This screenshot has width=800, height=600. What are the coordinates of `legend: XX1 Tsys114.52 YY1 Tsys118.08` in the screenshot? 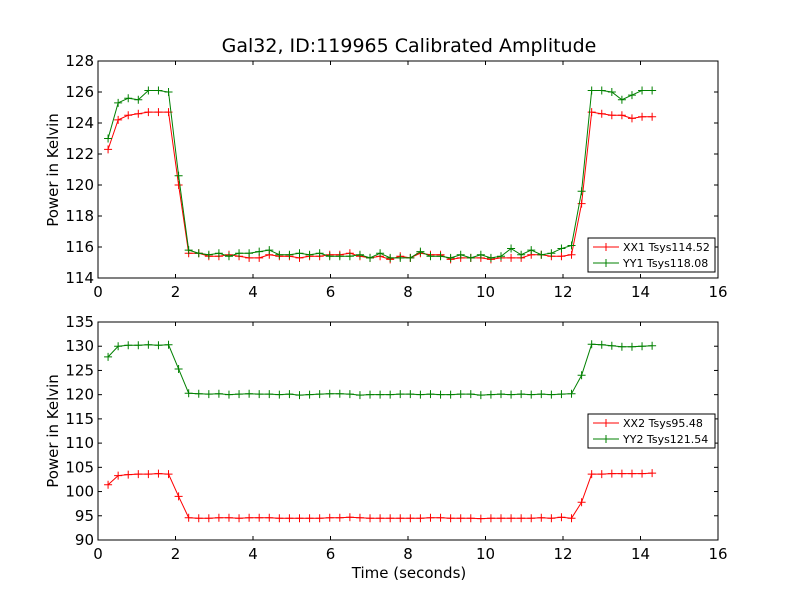 It's located at (651, 255).